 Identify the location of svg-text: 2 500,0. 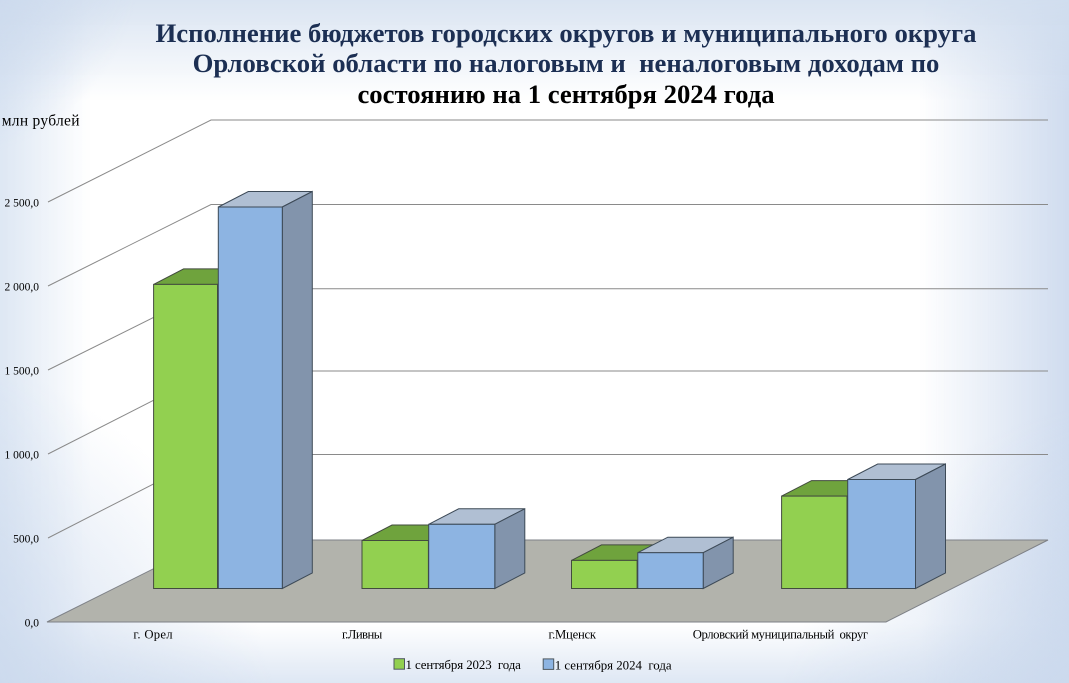
(22, 203).